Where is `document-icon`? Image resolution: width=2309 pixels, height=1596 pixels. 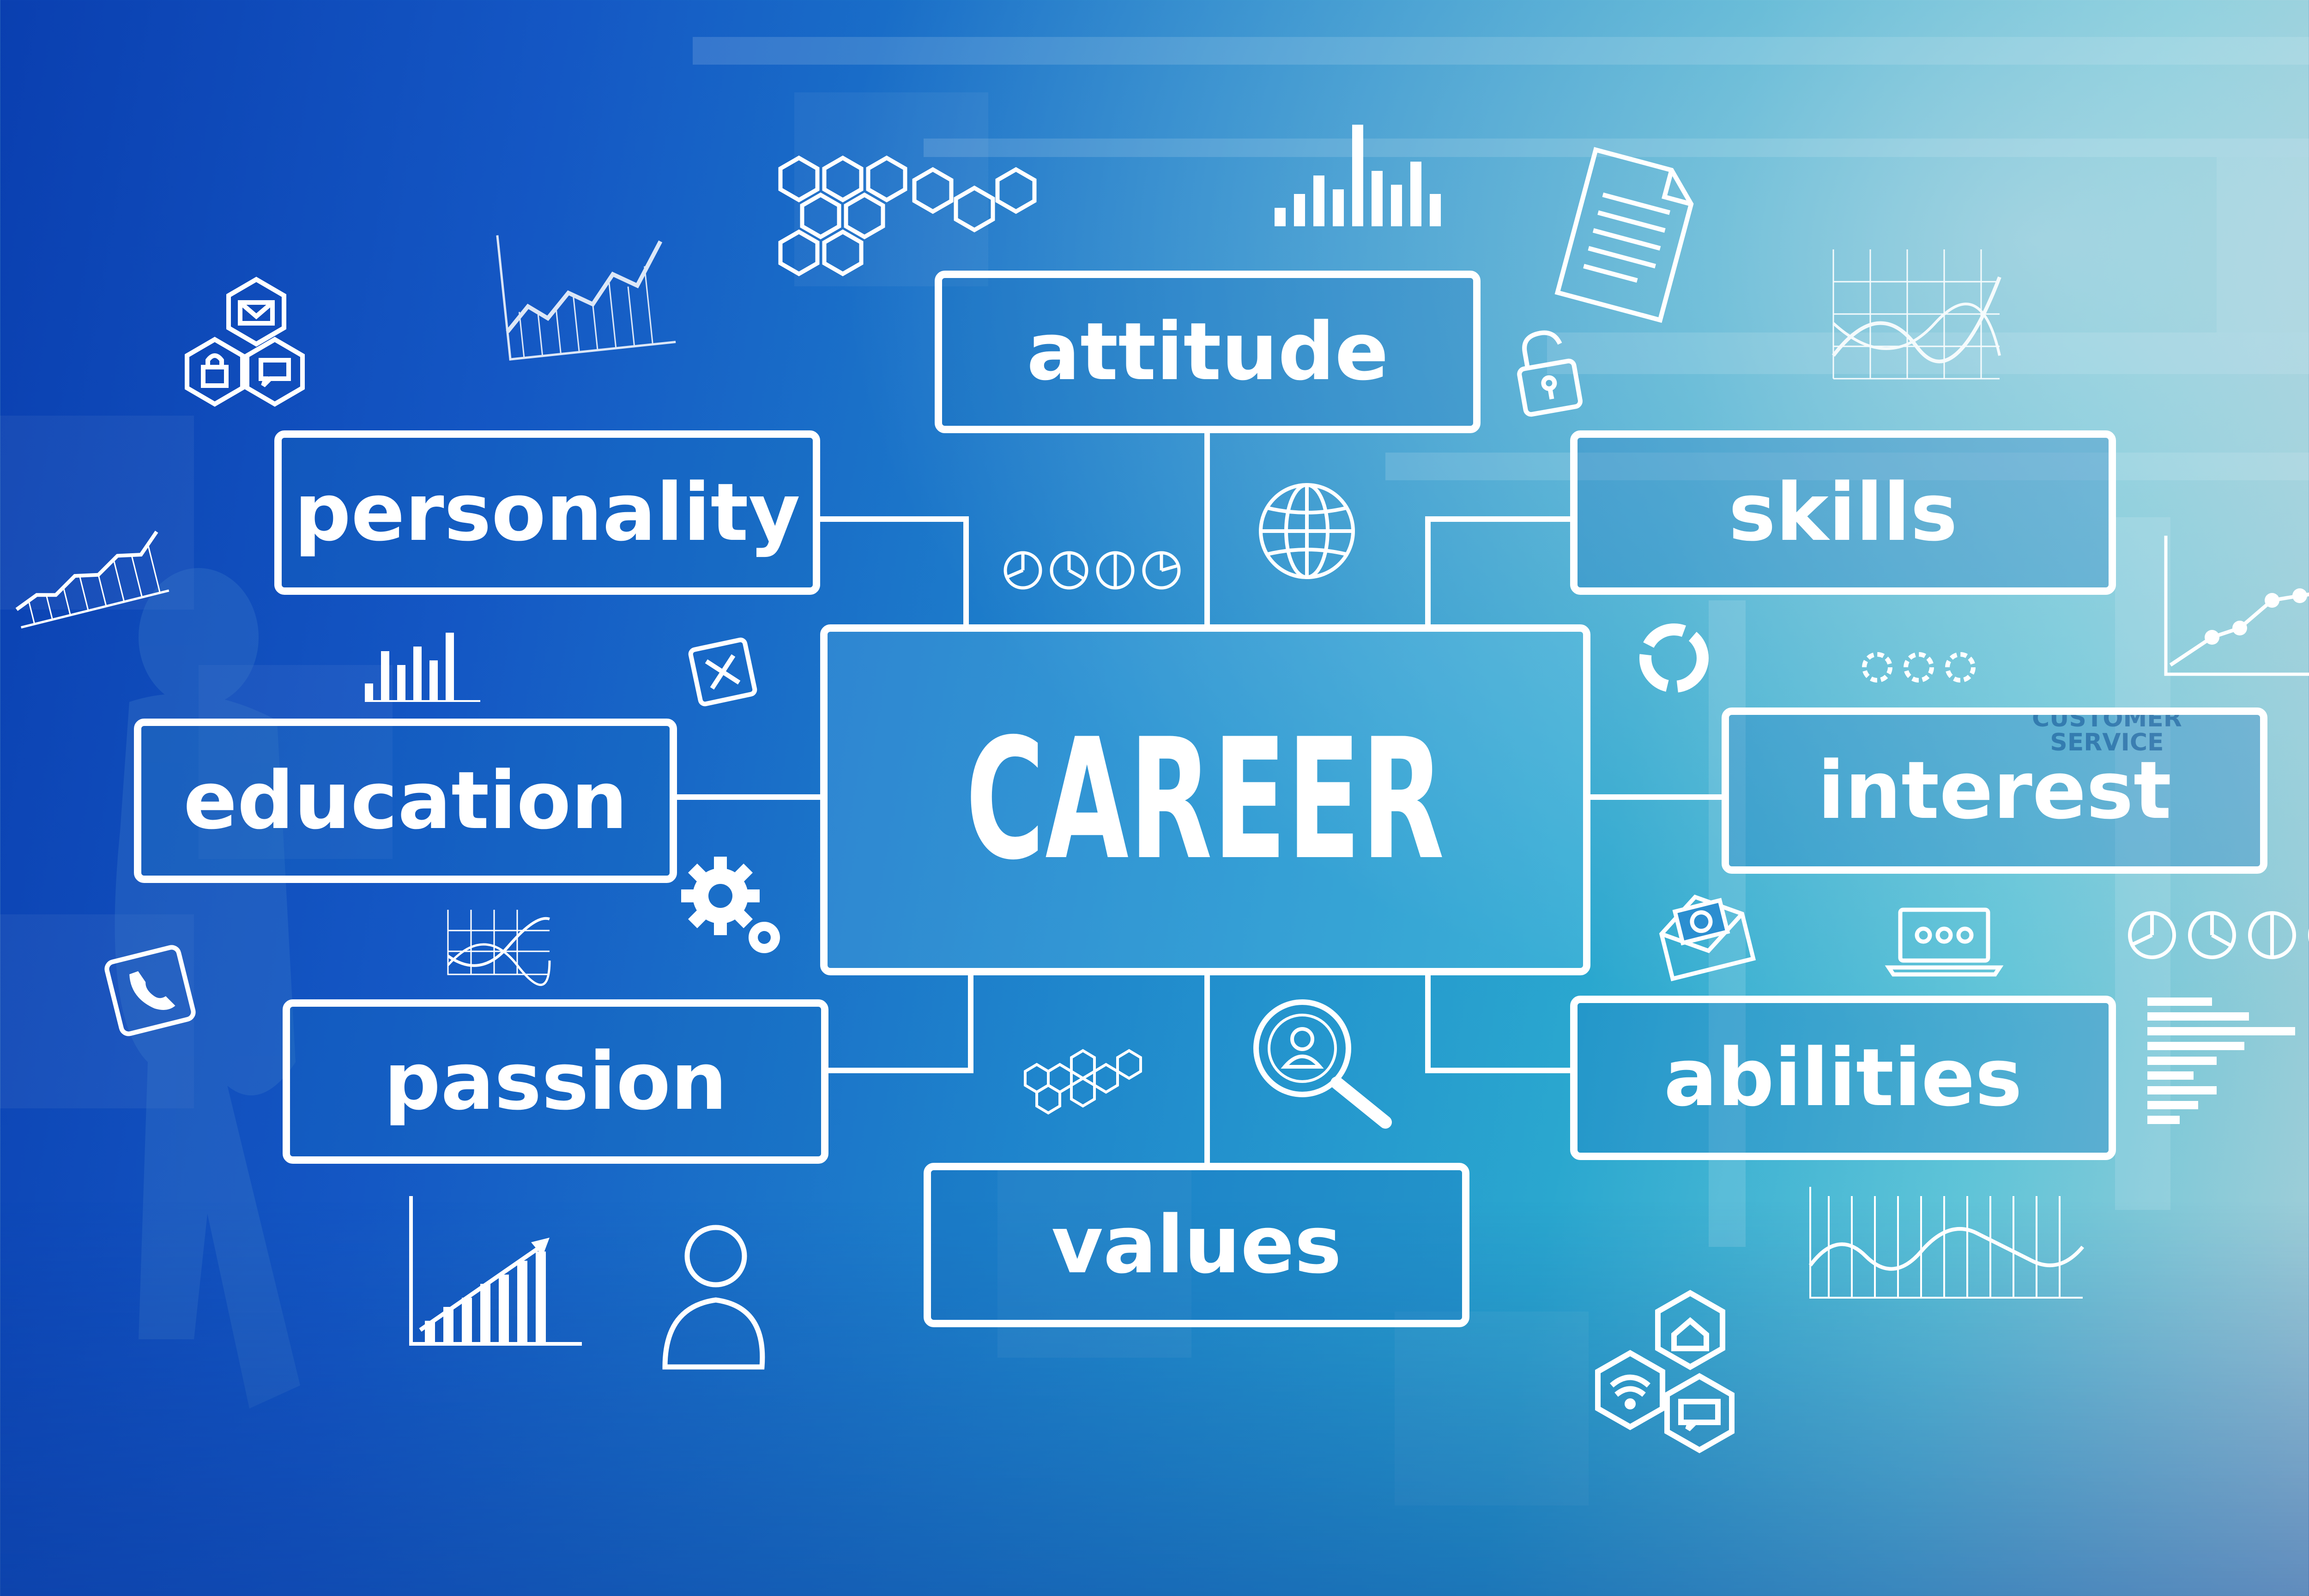 document-icon is located at coordinates (1624, 235).